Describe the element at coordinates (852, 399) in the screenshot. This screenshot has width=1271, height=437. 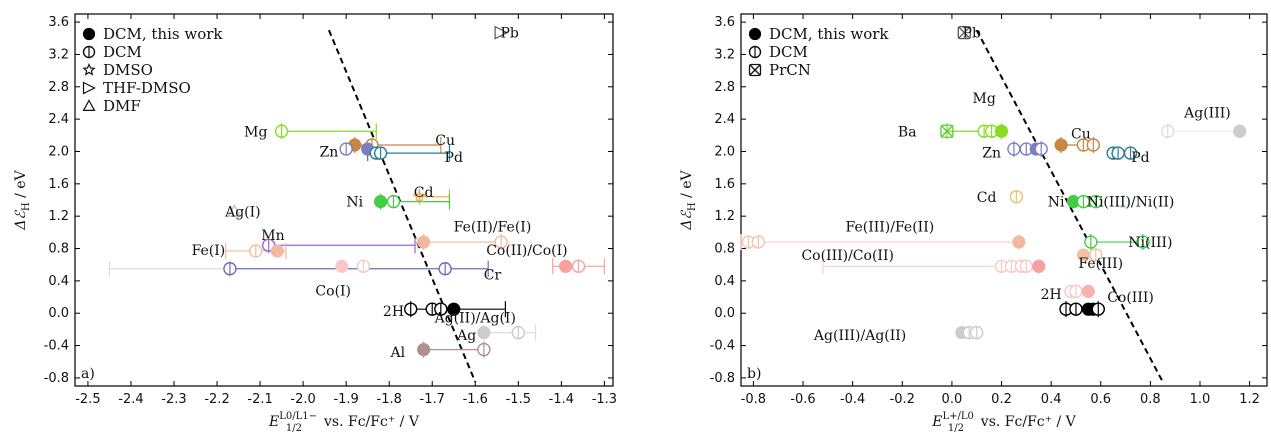
I see `x-tick-label: -0.4` at that location.